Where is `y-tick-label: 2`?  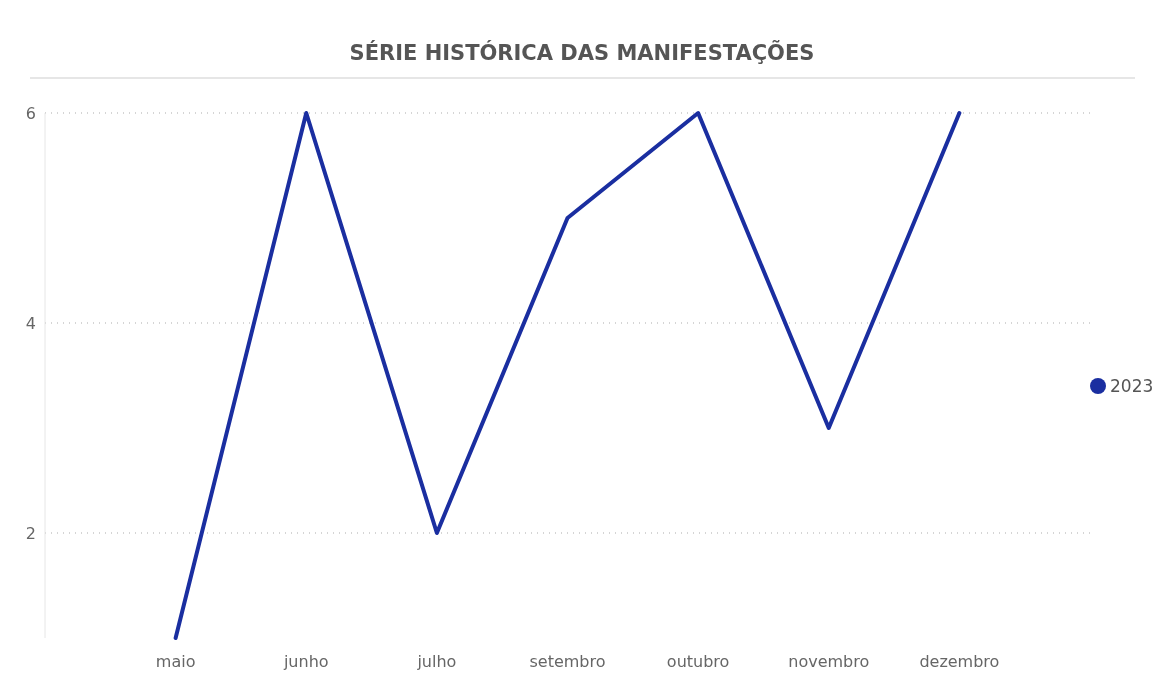 y-tick-label: 2 is located at coordinates (30, 533).